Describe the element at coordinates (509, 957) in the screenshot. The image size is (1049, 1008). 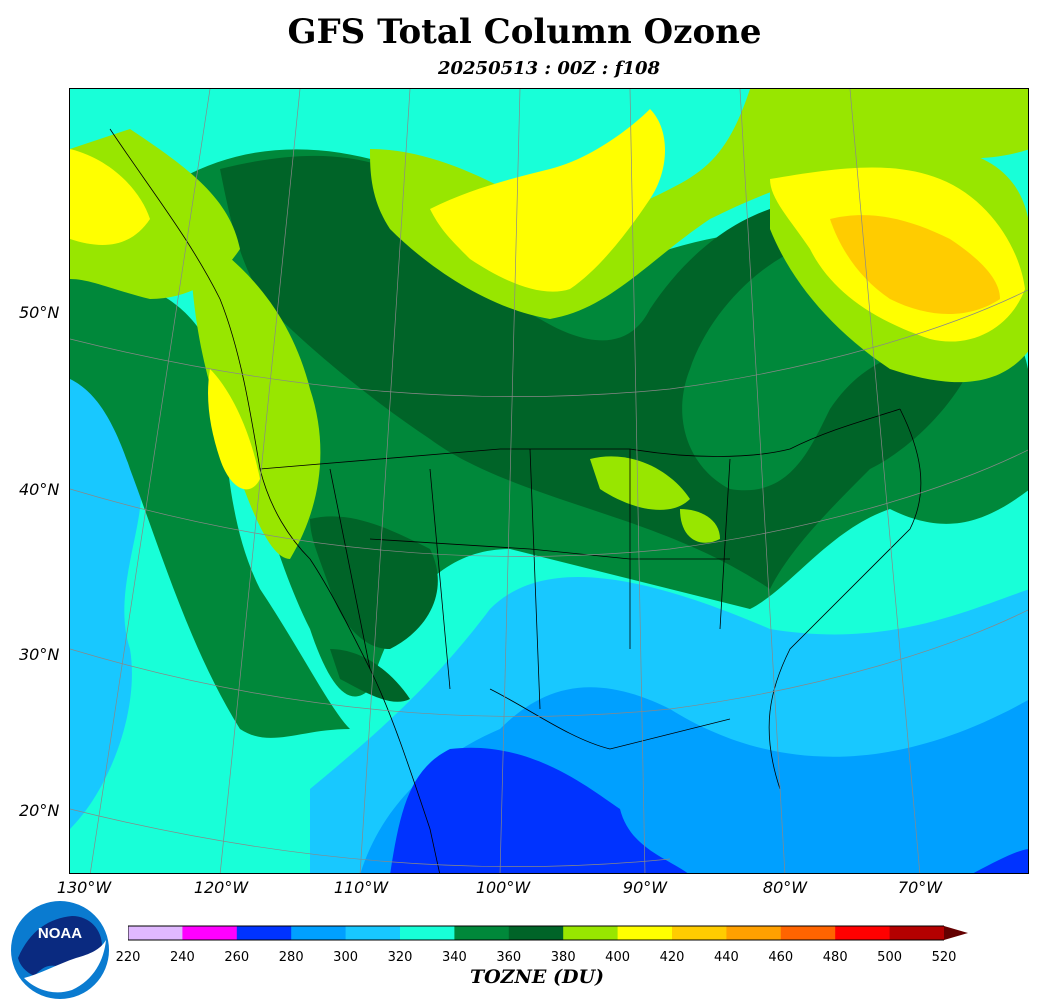
I see `colorbar-tick: 360` at that location.